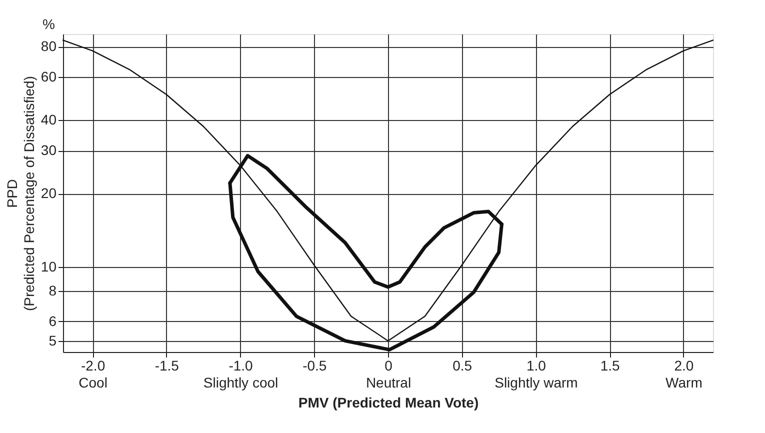 The image size is (765, 433). Describe the element at coordinates (314, 366) in the screenshot. I see `x-tick-label: -0.5` at that location.